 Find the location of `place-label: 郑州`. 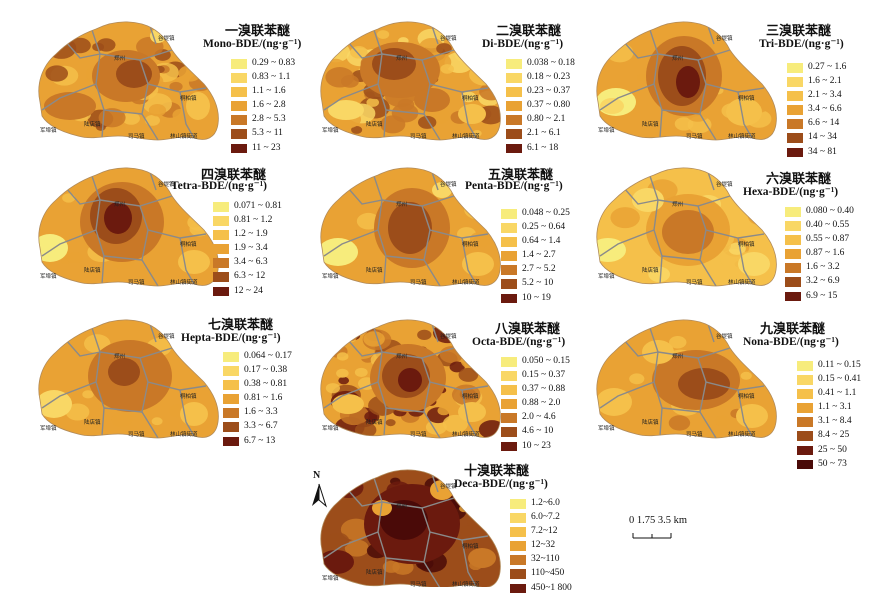

place-label: 郑州 is located at coordinates (119, 204).